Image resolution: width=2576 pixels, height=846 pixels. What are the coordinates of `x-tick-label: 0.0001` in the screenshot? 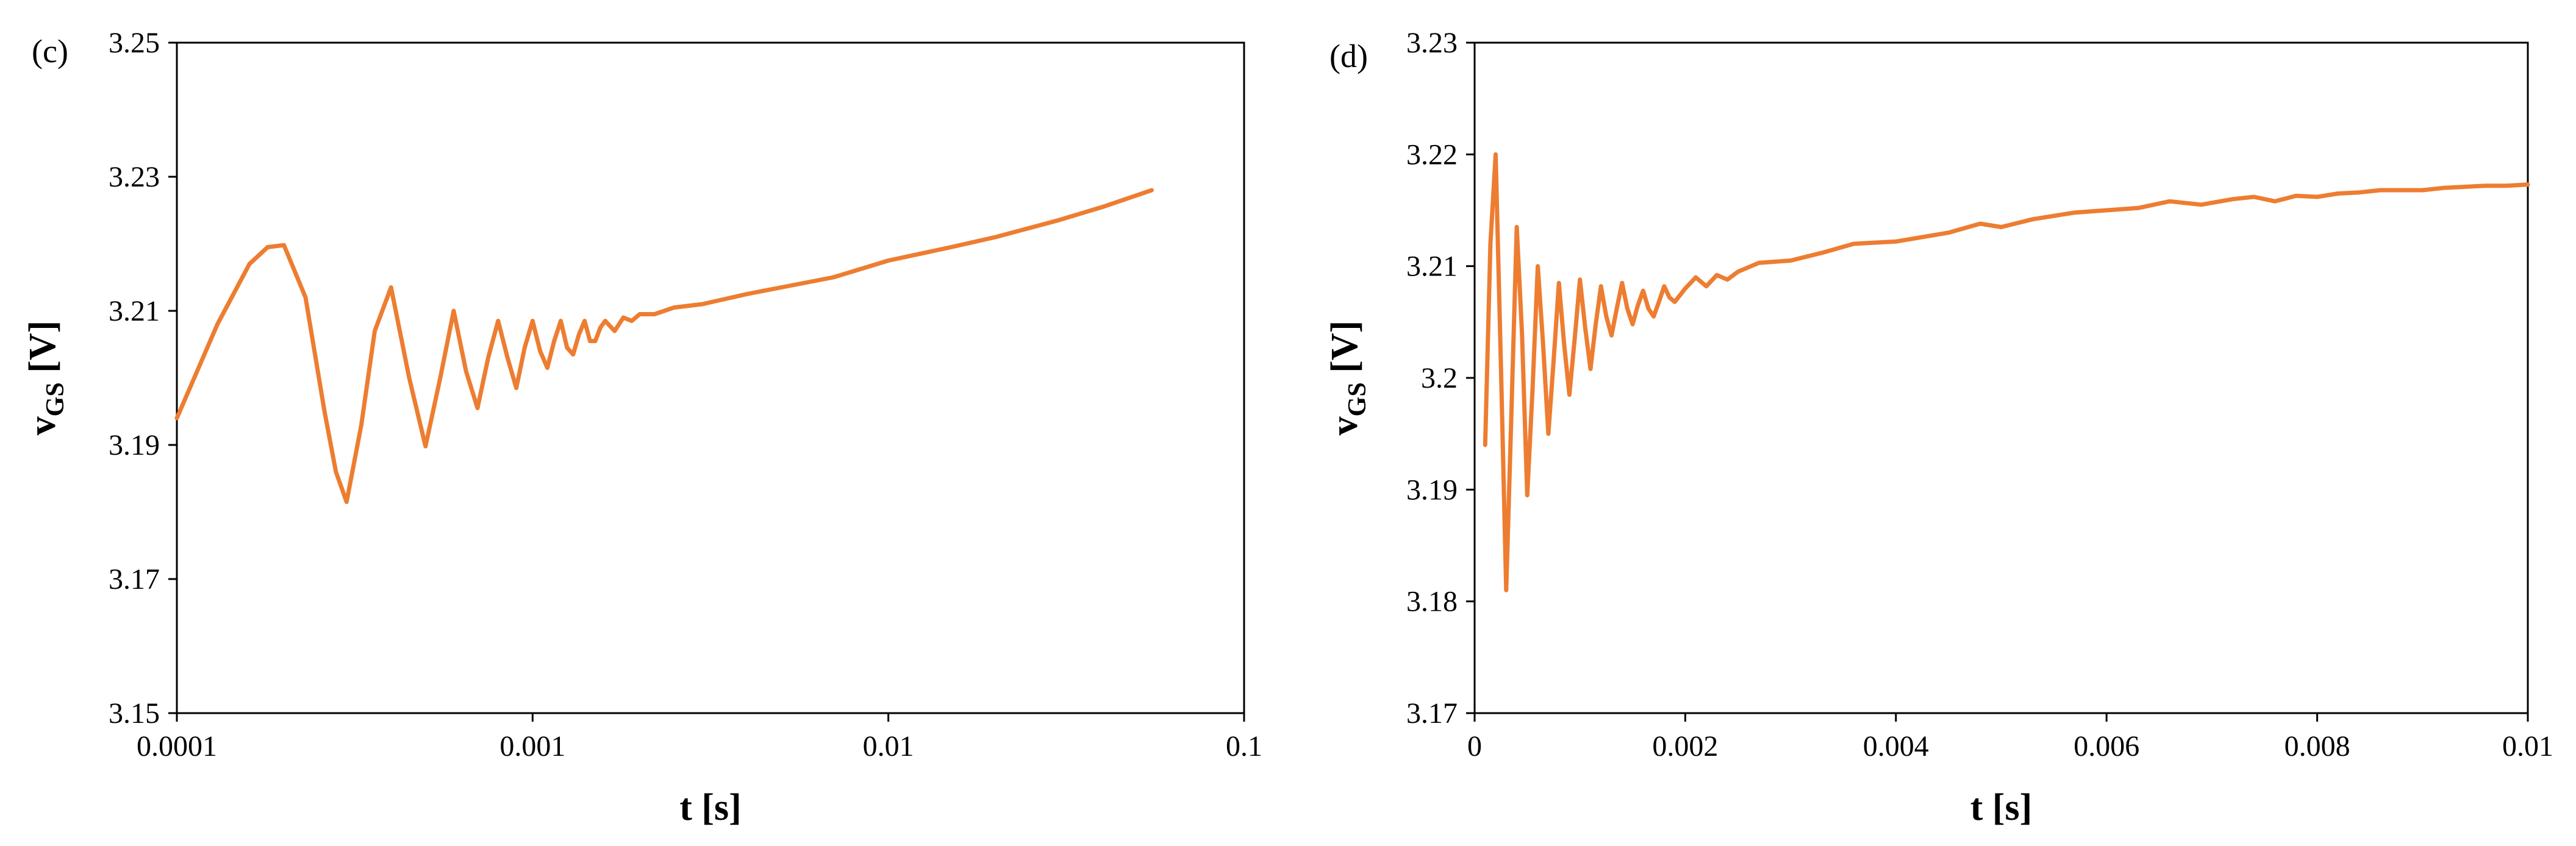 It's located at (177, 746).